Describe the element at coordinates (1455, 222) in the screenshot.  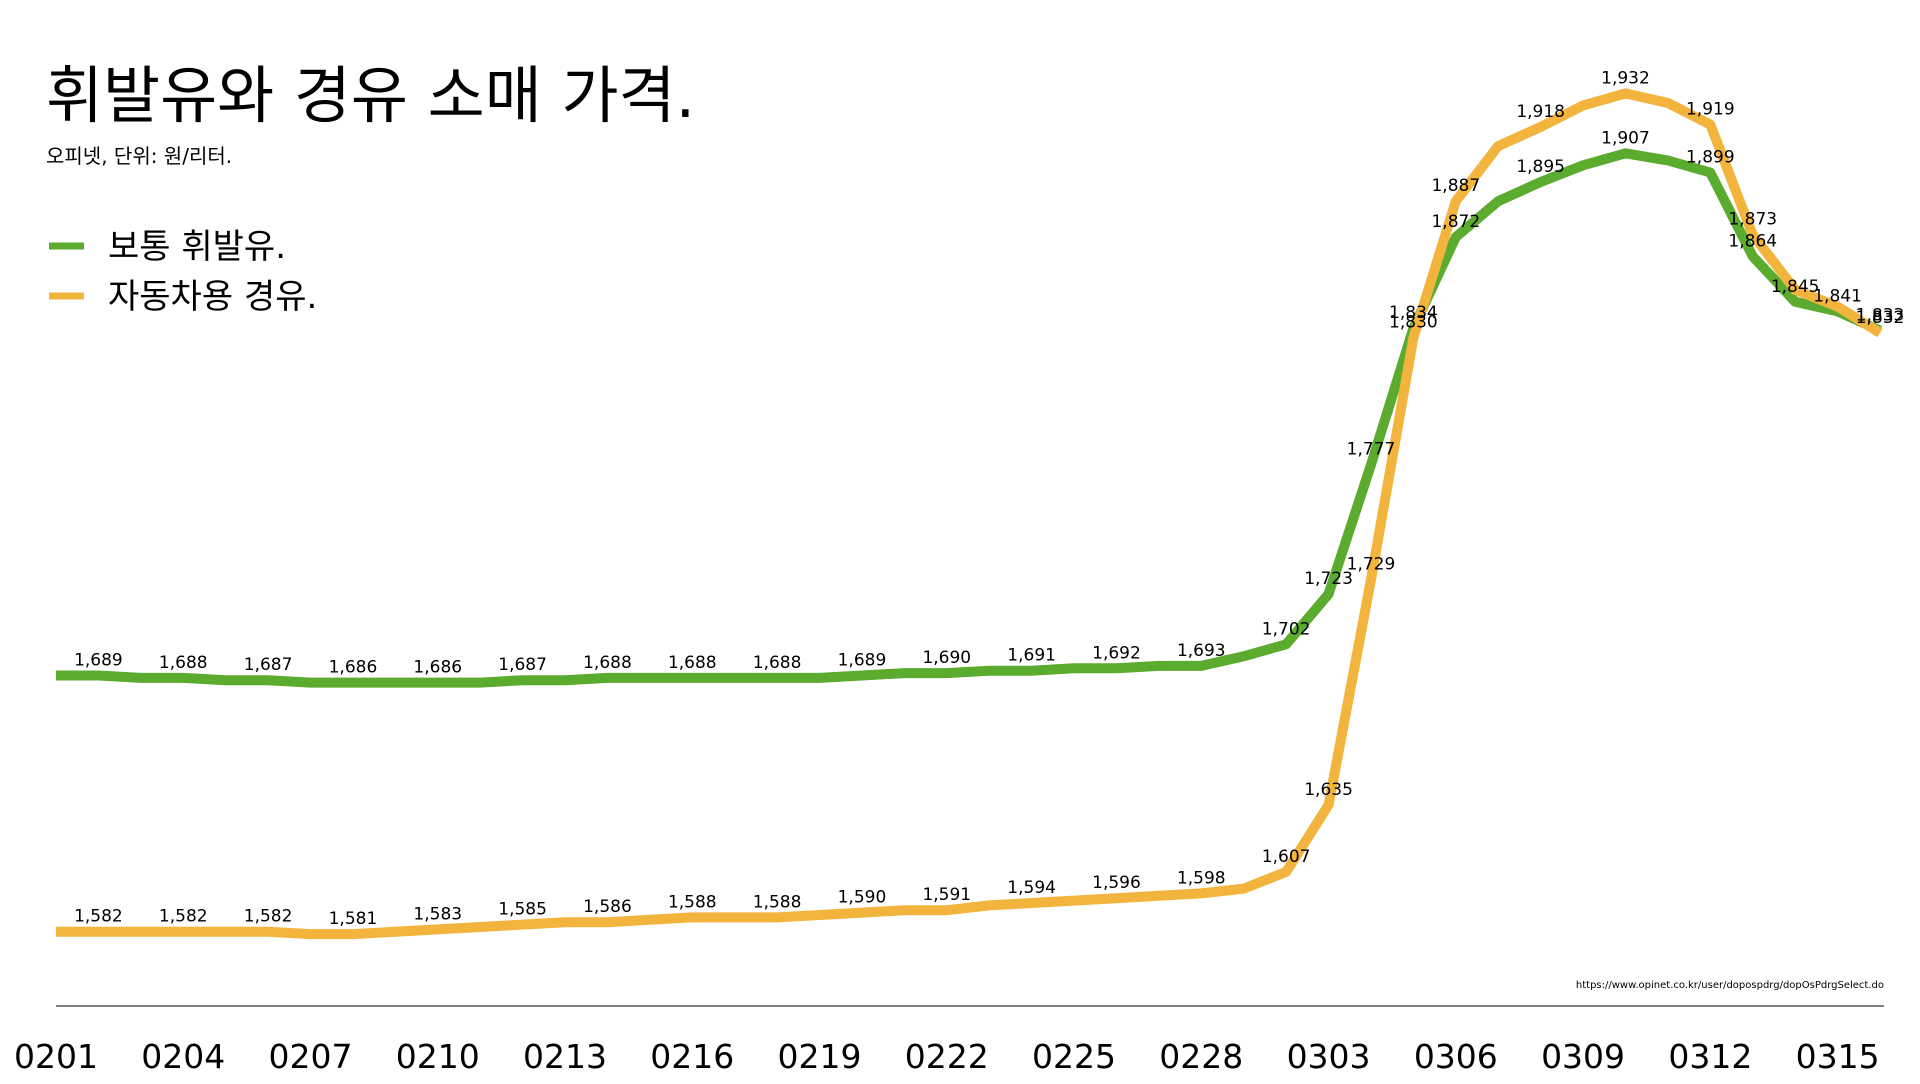
I see `data-label: 1,872` at that location.